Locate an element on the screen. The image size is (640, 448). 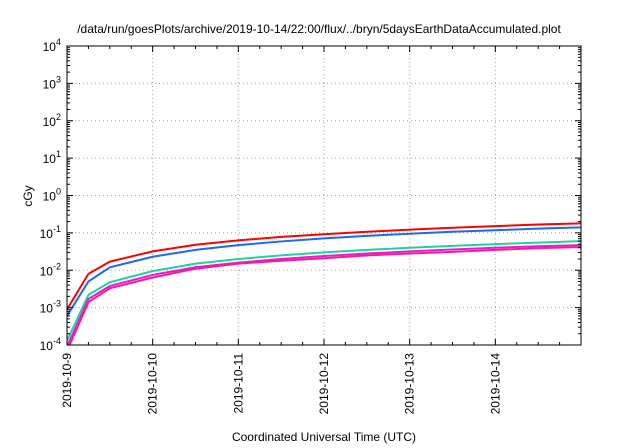
y-tick-label: 10⁻³ is located at coordinates (50, 307).